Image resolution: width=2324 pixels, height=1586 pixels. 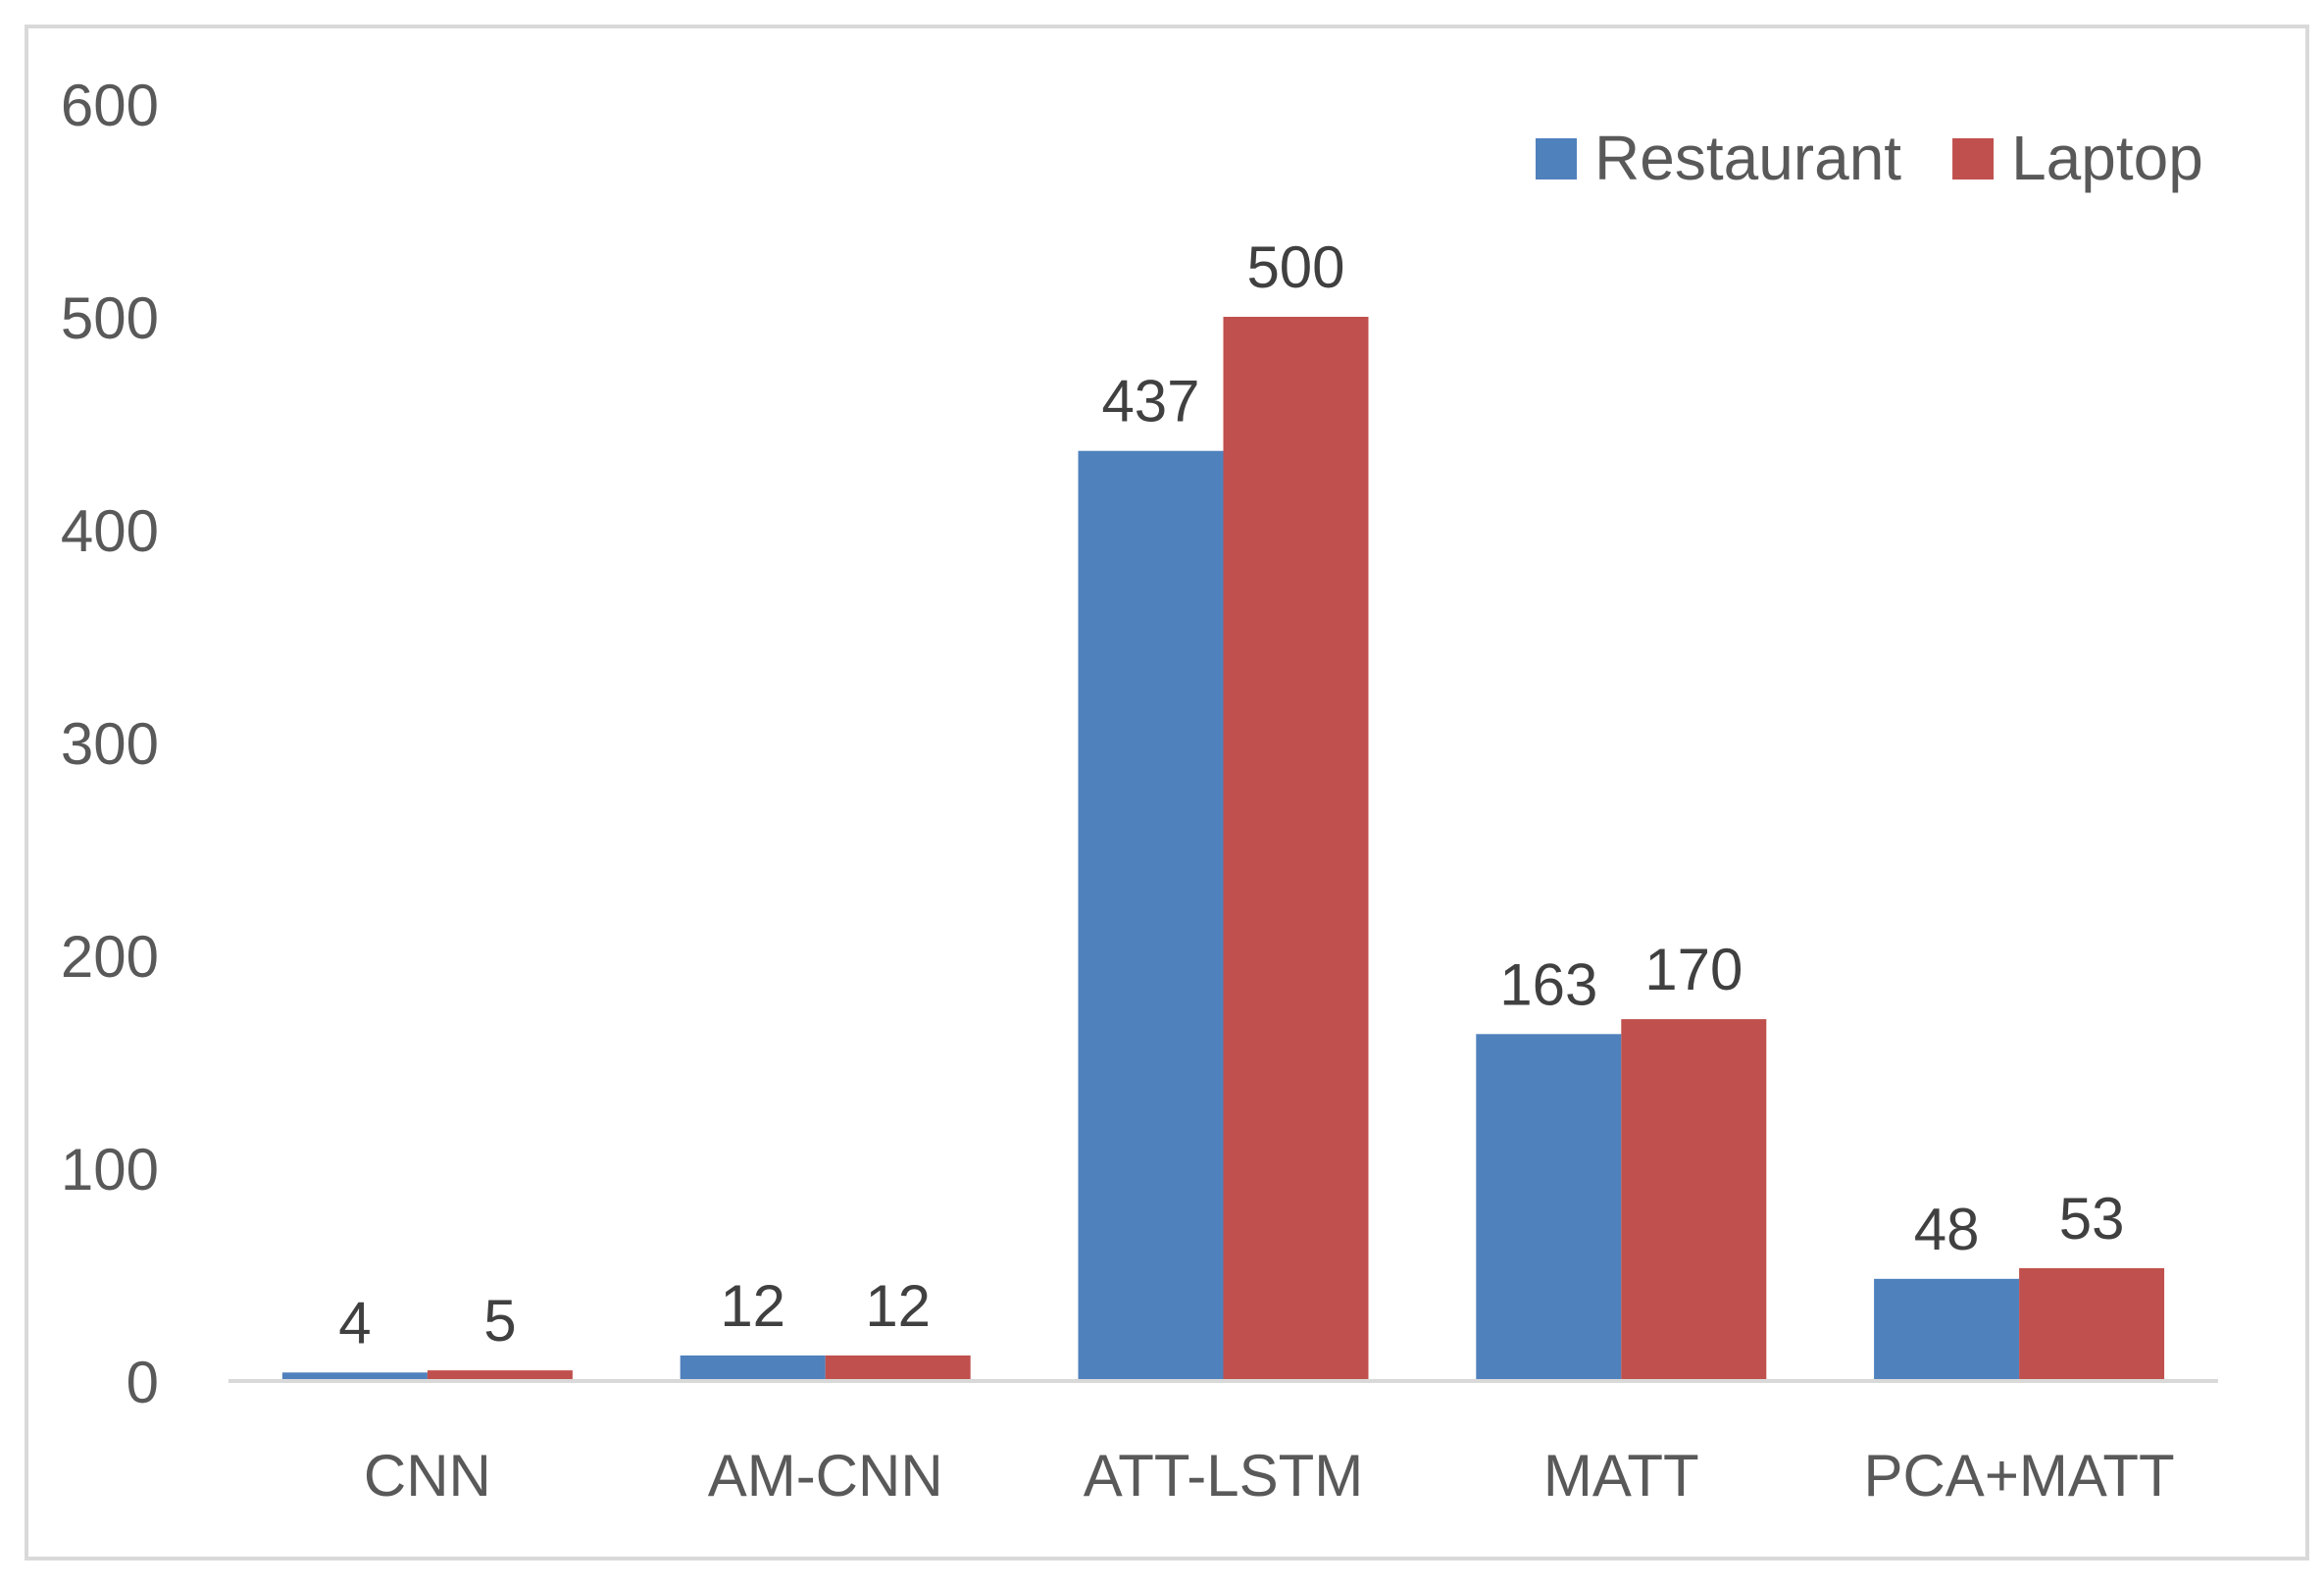 What do you see at coordinates (1224, 1476) in the screenshot?
I see `x-tick-label: ATT-LSTM` at bounding box center [1224, 1476].